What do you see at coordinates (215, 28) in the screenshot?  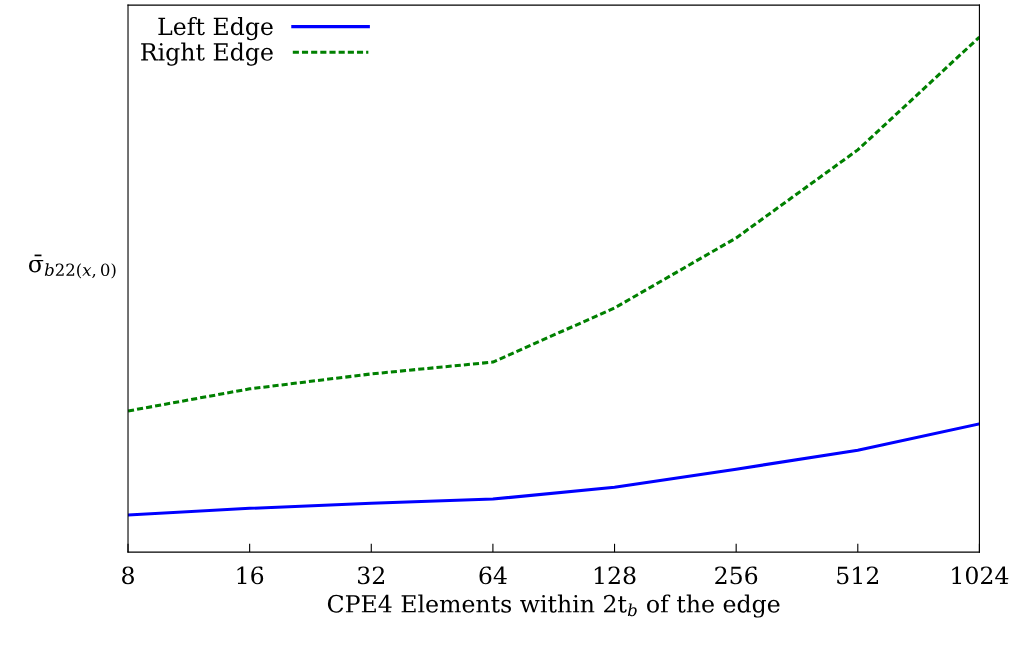 I see `legend-label: Left Edge` at bounding box center [215, 28].